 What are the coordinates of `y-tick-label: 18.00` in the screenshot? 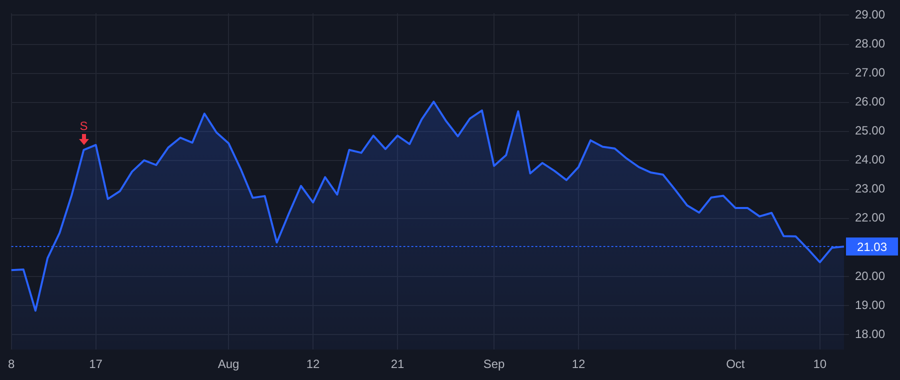 It's located at (870, 333).